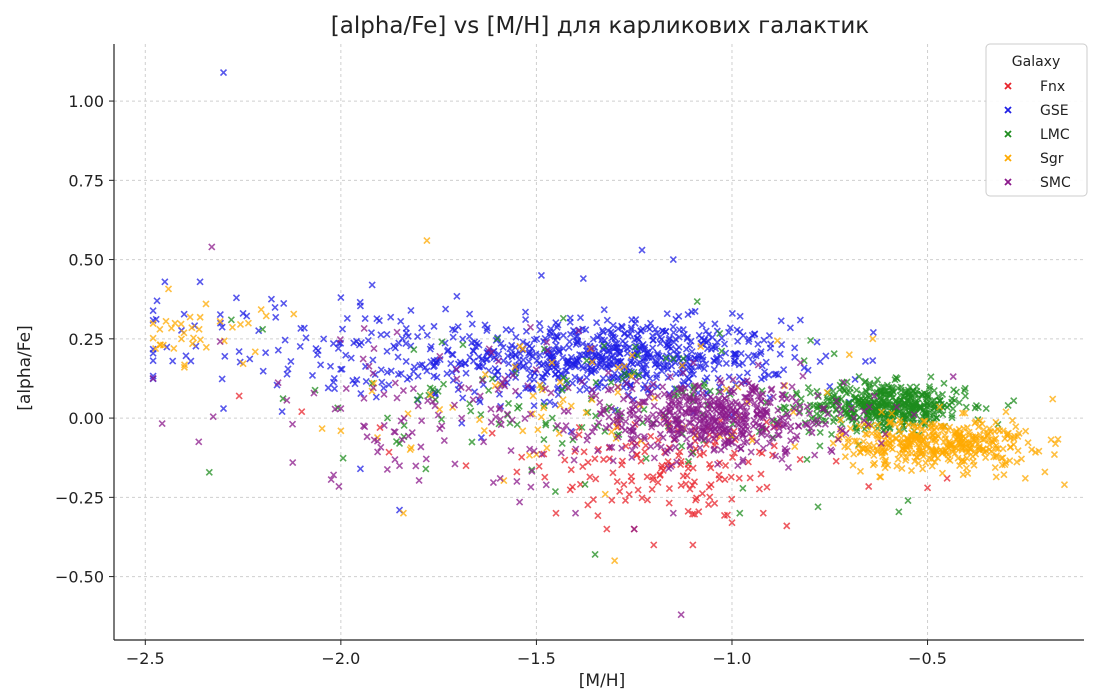 Image resolution: width=1097 pixels, height=695 pixels. I want to click on y-tick-label: 1.00, so click(86, 101).